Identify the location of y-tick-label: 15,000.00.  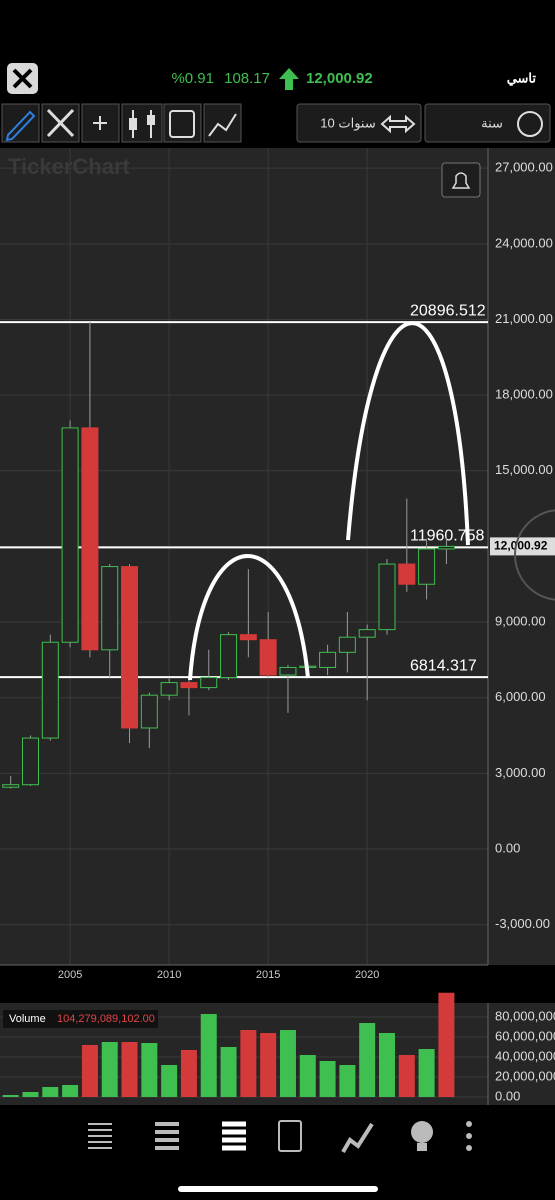
(524, 469).